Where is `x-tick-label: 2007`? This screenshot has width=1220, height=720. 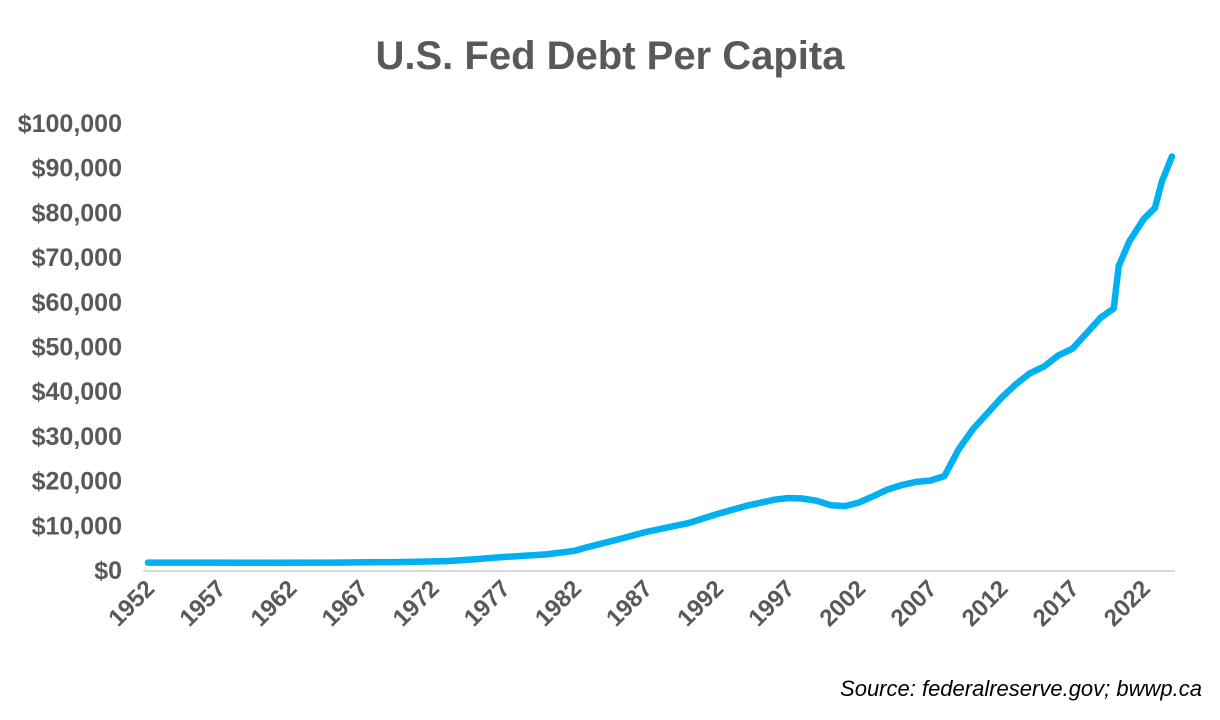
x-tick-label: 2007 is located at coordinates (914, 603).